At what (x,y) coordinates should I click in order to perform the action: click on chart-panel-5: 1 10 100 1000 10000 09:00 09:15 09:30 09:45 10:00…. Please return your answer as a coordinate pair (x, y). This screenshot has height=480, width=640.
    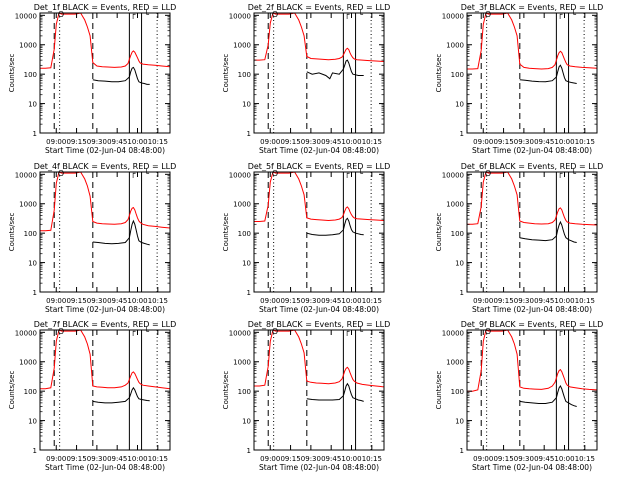
    Looking at the image, I should click on (306, 238).